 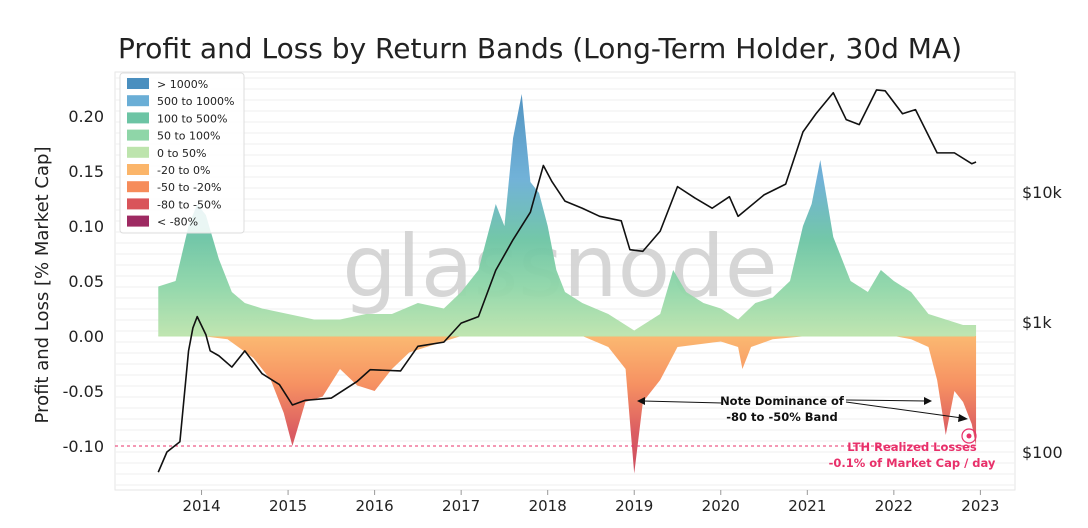 I want to click on y-axis-ticks: 0.20 0.15 0.10 0.05 0.00 -0.05 -0.10, so click(x=83, y=281).